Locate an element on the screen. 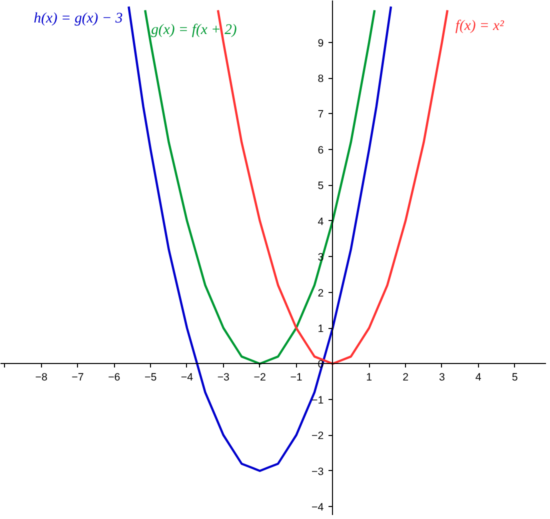 This screenshot has width=550, height=519. x-tick-label: −4 is located at coordinates (187, 378).